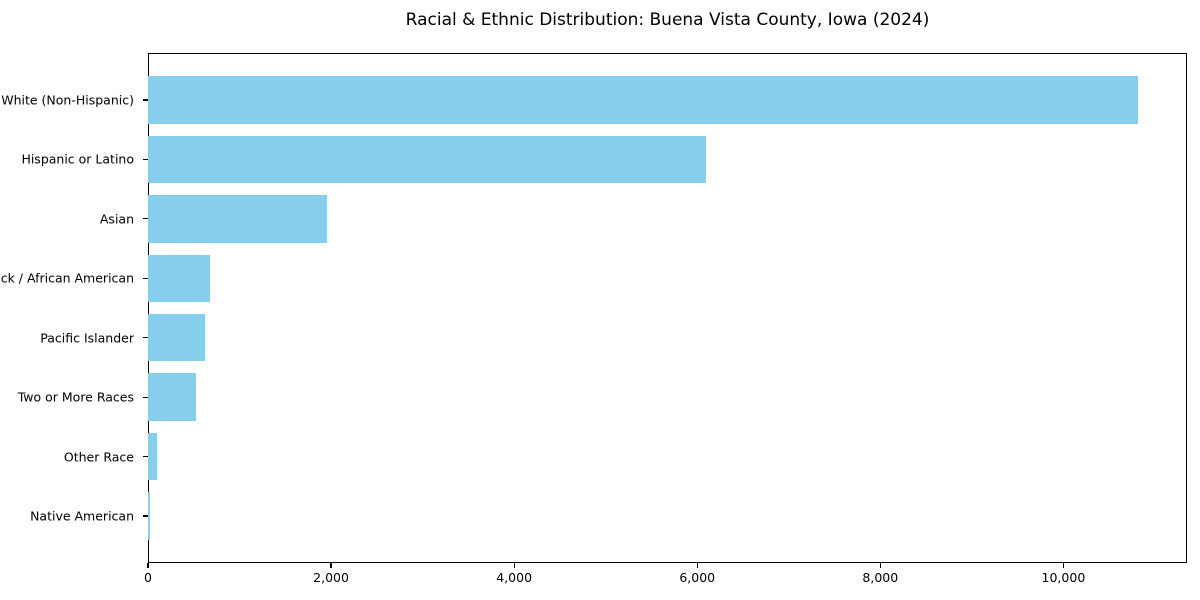 This screenshot has width=1200, height=600. What do you see at coordinates (1063, 577) in the screenshot?
I see `x-tick-label: 10,000` at bounding box center [1063, 577].